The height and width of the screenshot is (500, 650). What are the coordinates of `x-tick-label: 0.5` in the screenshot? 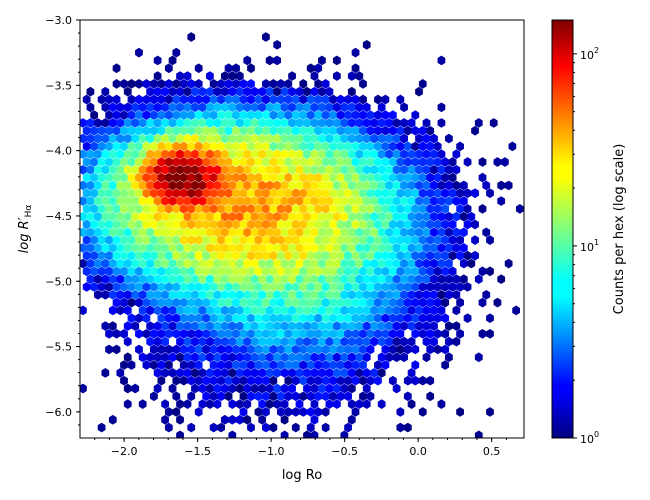 It's located at (492, 451).